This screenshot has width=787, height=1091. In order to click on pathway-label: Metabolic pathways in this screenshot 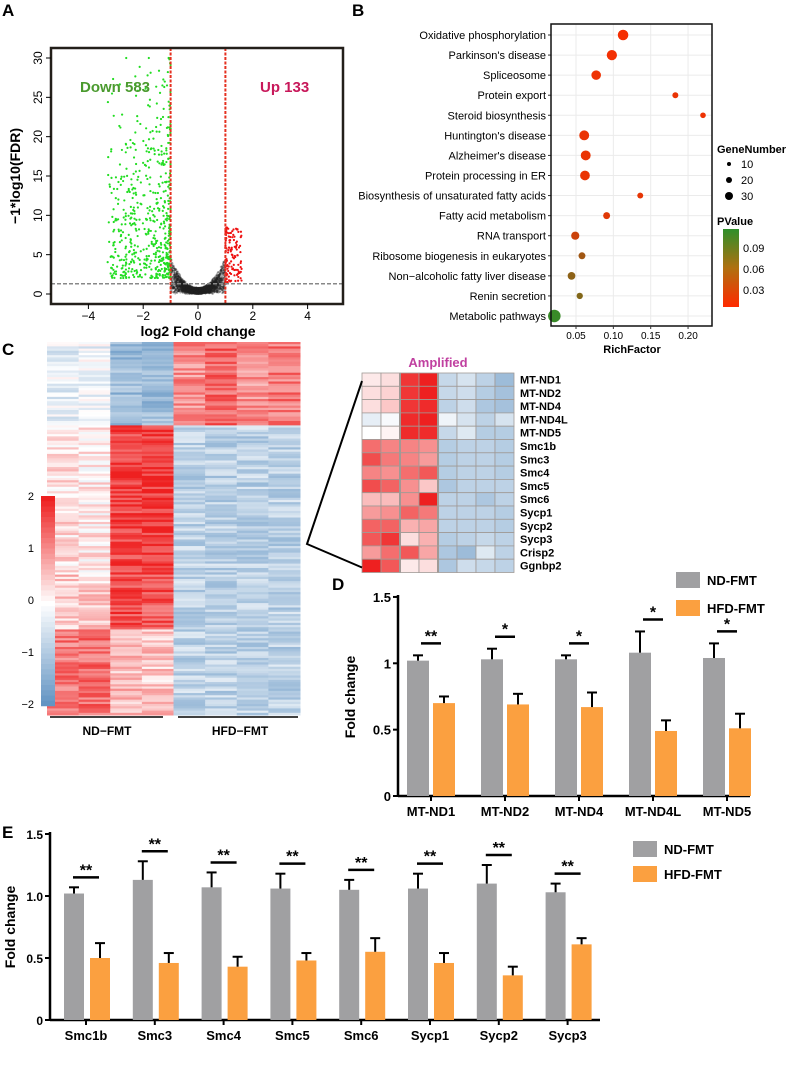, I will do `click(497, 317)`.